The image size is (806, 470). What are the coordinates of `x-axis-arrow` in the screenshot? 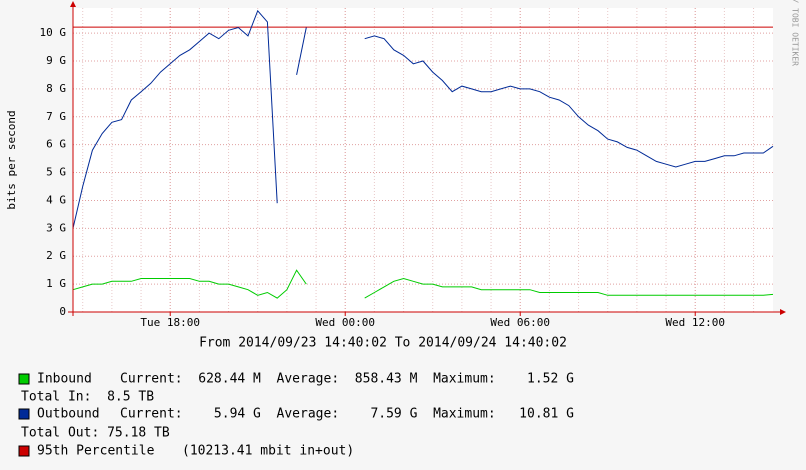 It's located at (783, 312).